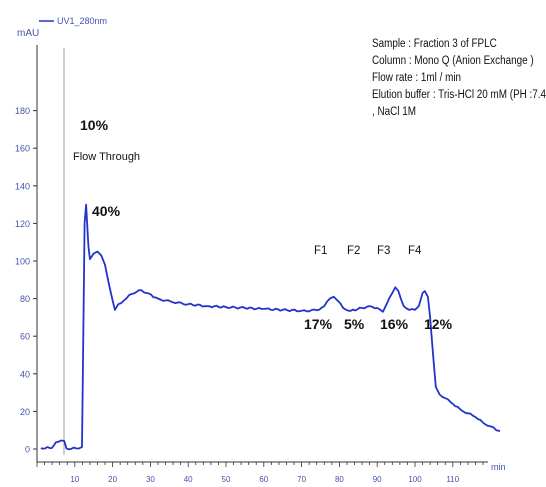 The image size is (546, 487). I want to click on x-tick-label-80: 80, so click(339, 479).